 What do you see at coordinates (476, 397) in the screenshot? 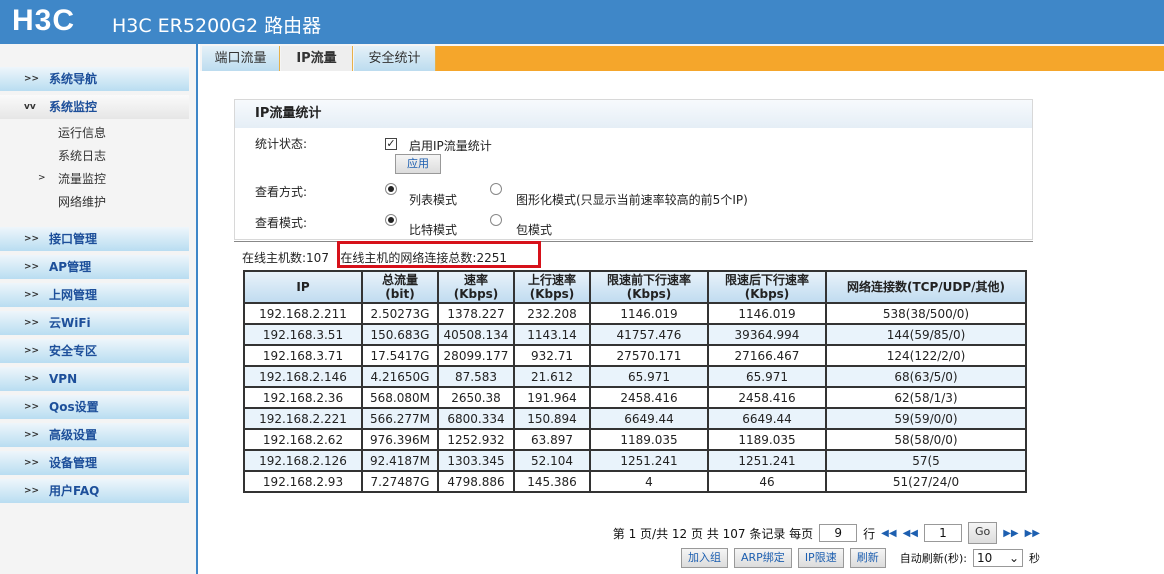
I see `table-cell: 2650.38` at bounding box center [476, 397].